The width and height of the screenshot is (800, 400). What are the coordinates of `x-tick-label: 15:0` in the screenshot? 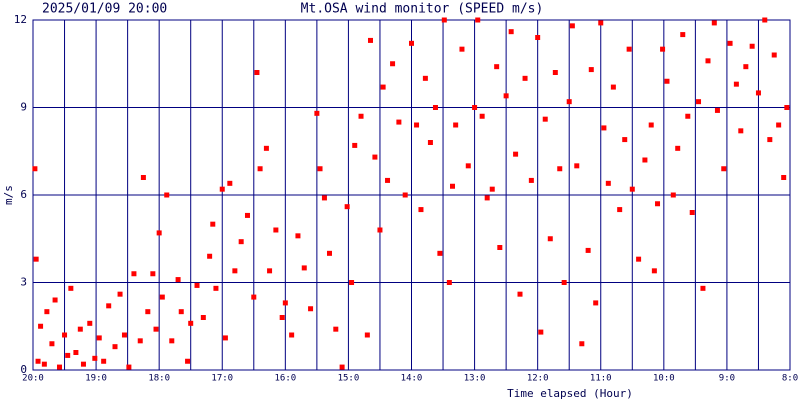 It's located at (349, 379).